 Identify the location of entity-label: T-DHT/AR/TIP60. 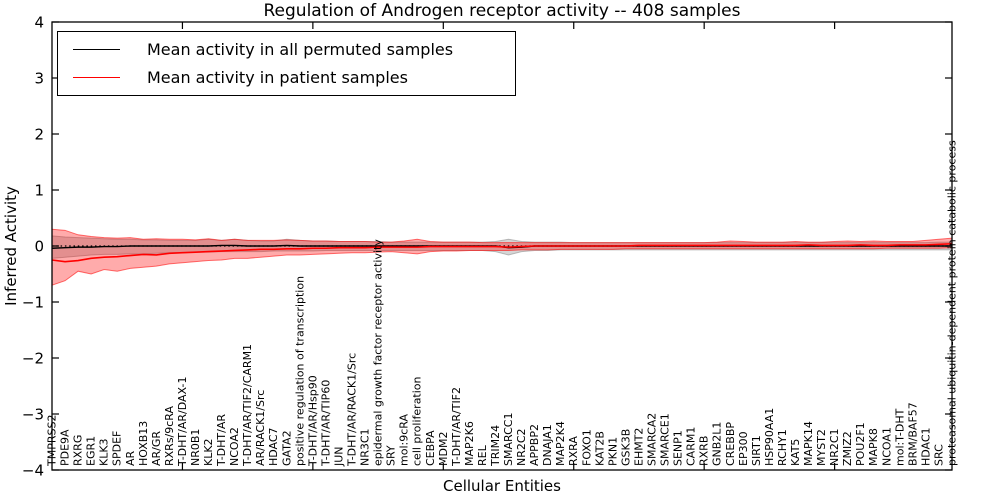
(325, 423).